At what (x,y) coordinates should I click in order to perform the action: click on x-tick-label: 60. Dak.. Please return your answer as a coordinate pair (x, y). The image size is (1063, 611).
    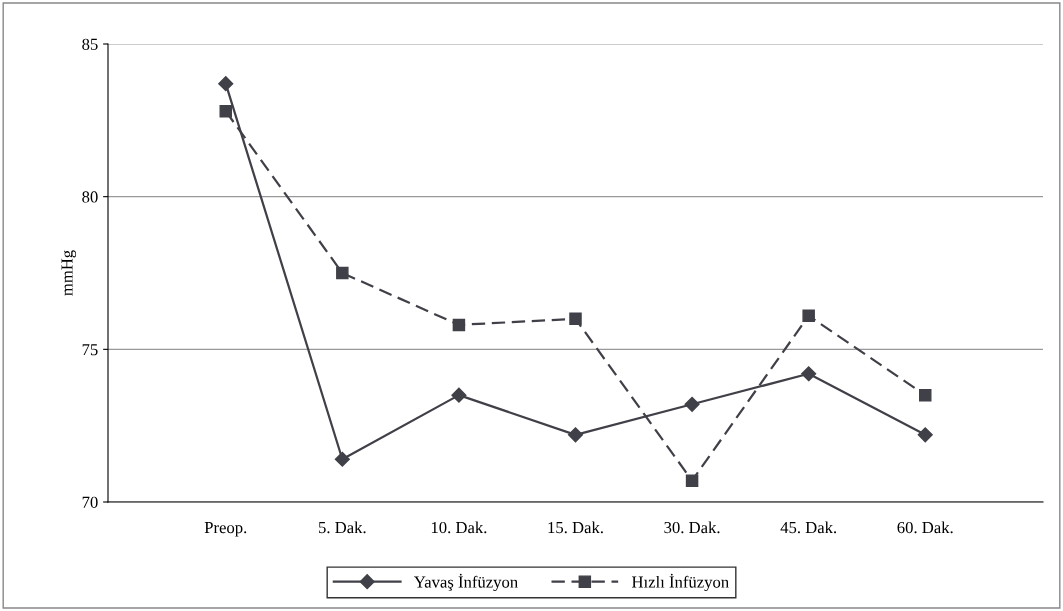
    Looking at the image, I should click on (925, 527).